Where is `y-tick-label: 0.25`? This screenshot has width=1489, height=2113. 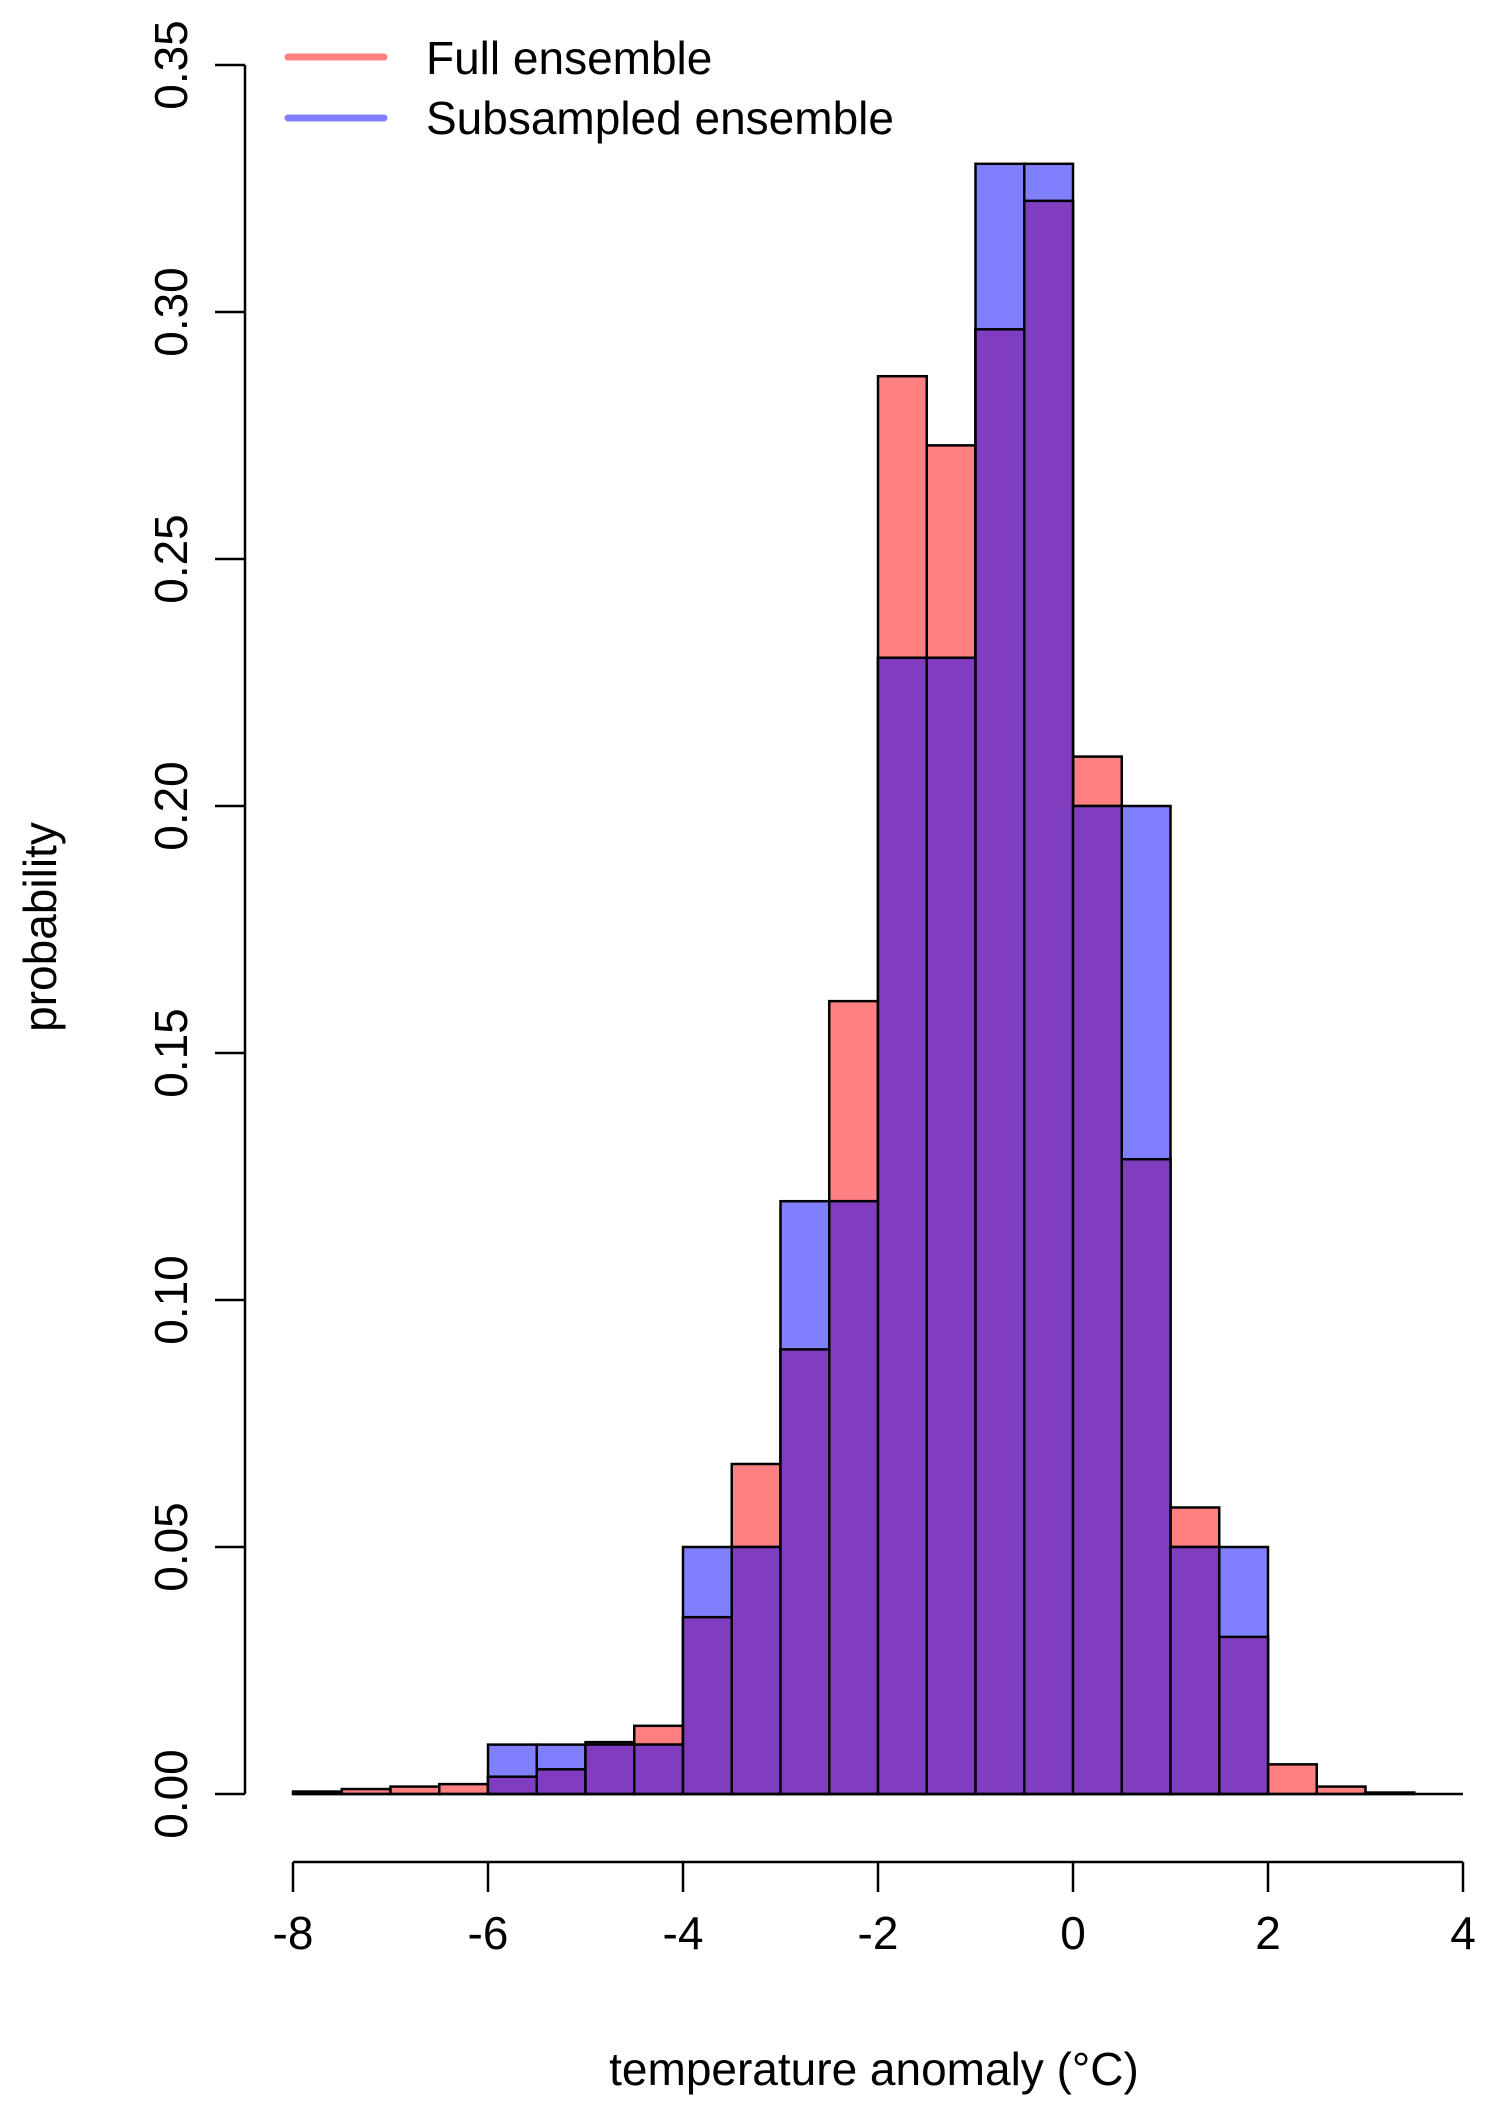
y-tick-label: 0.25 is located at coordinates (171, 559).